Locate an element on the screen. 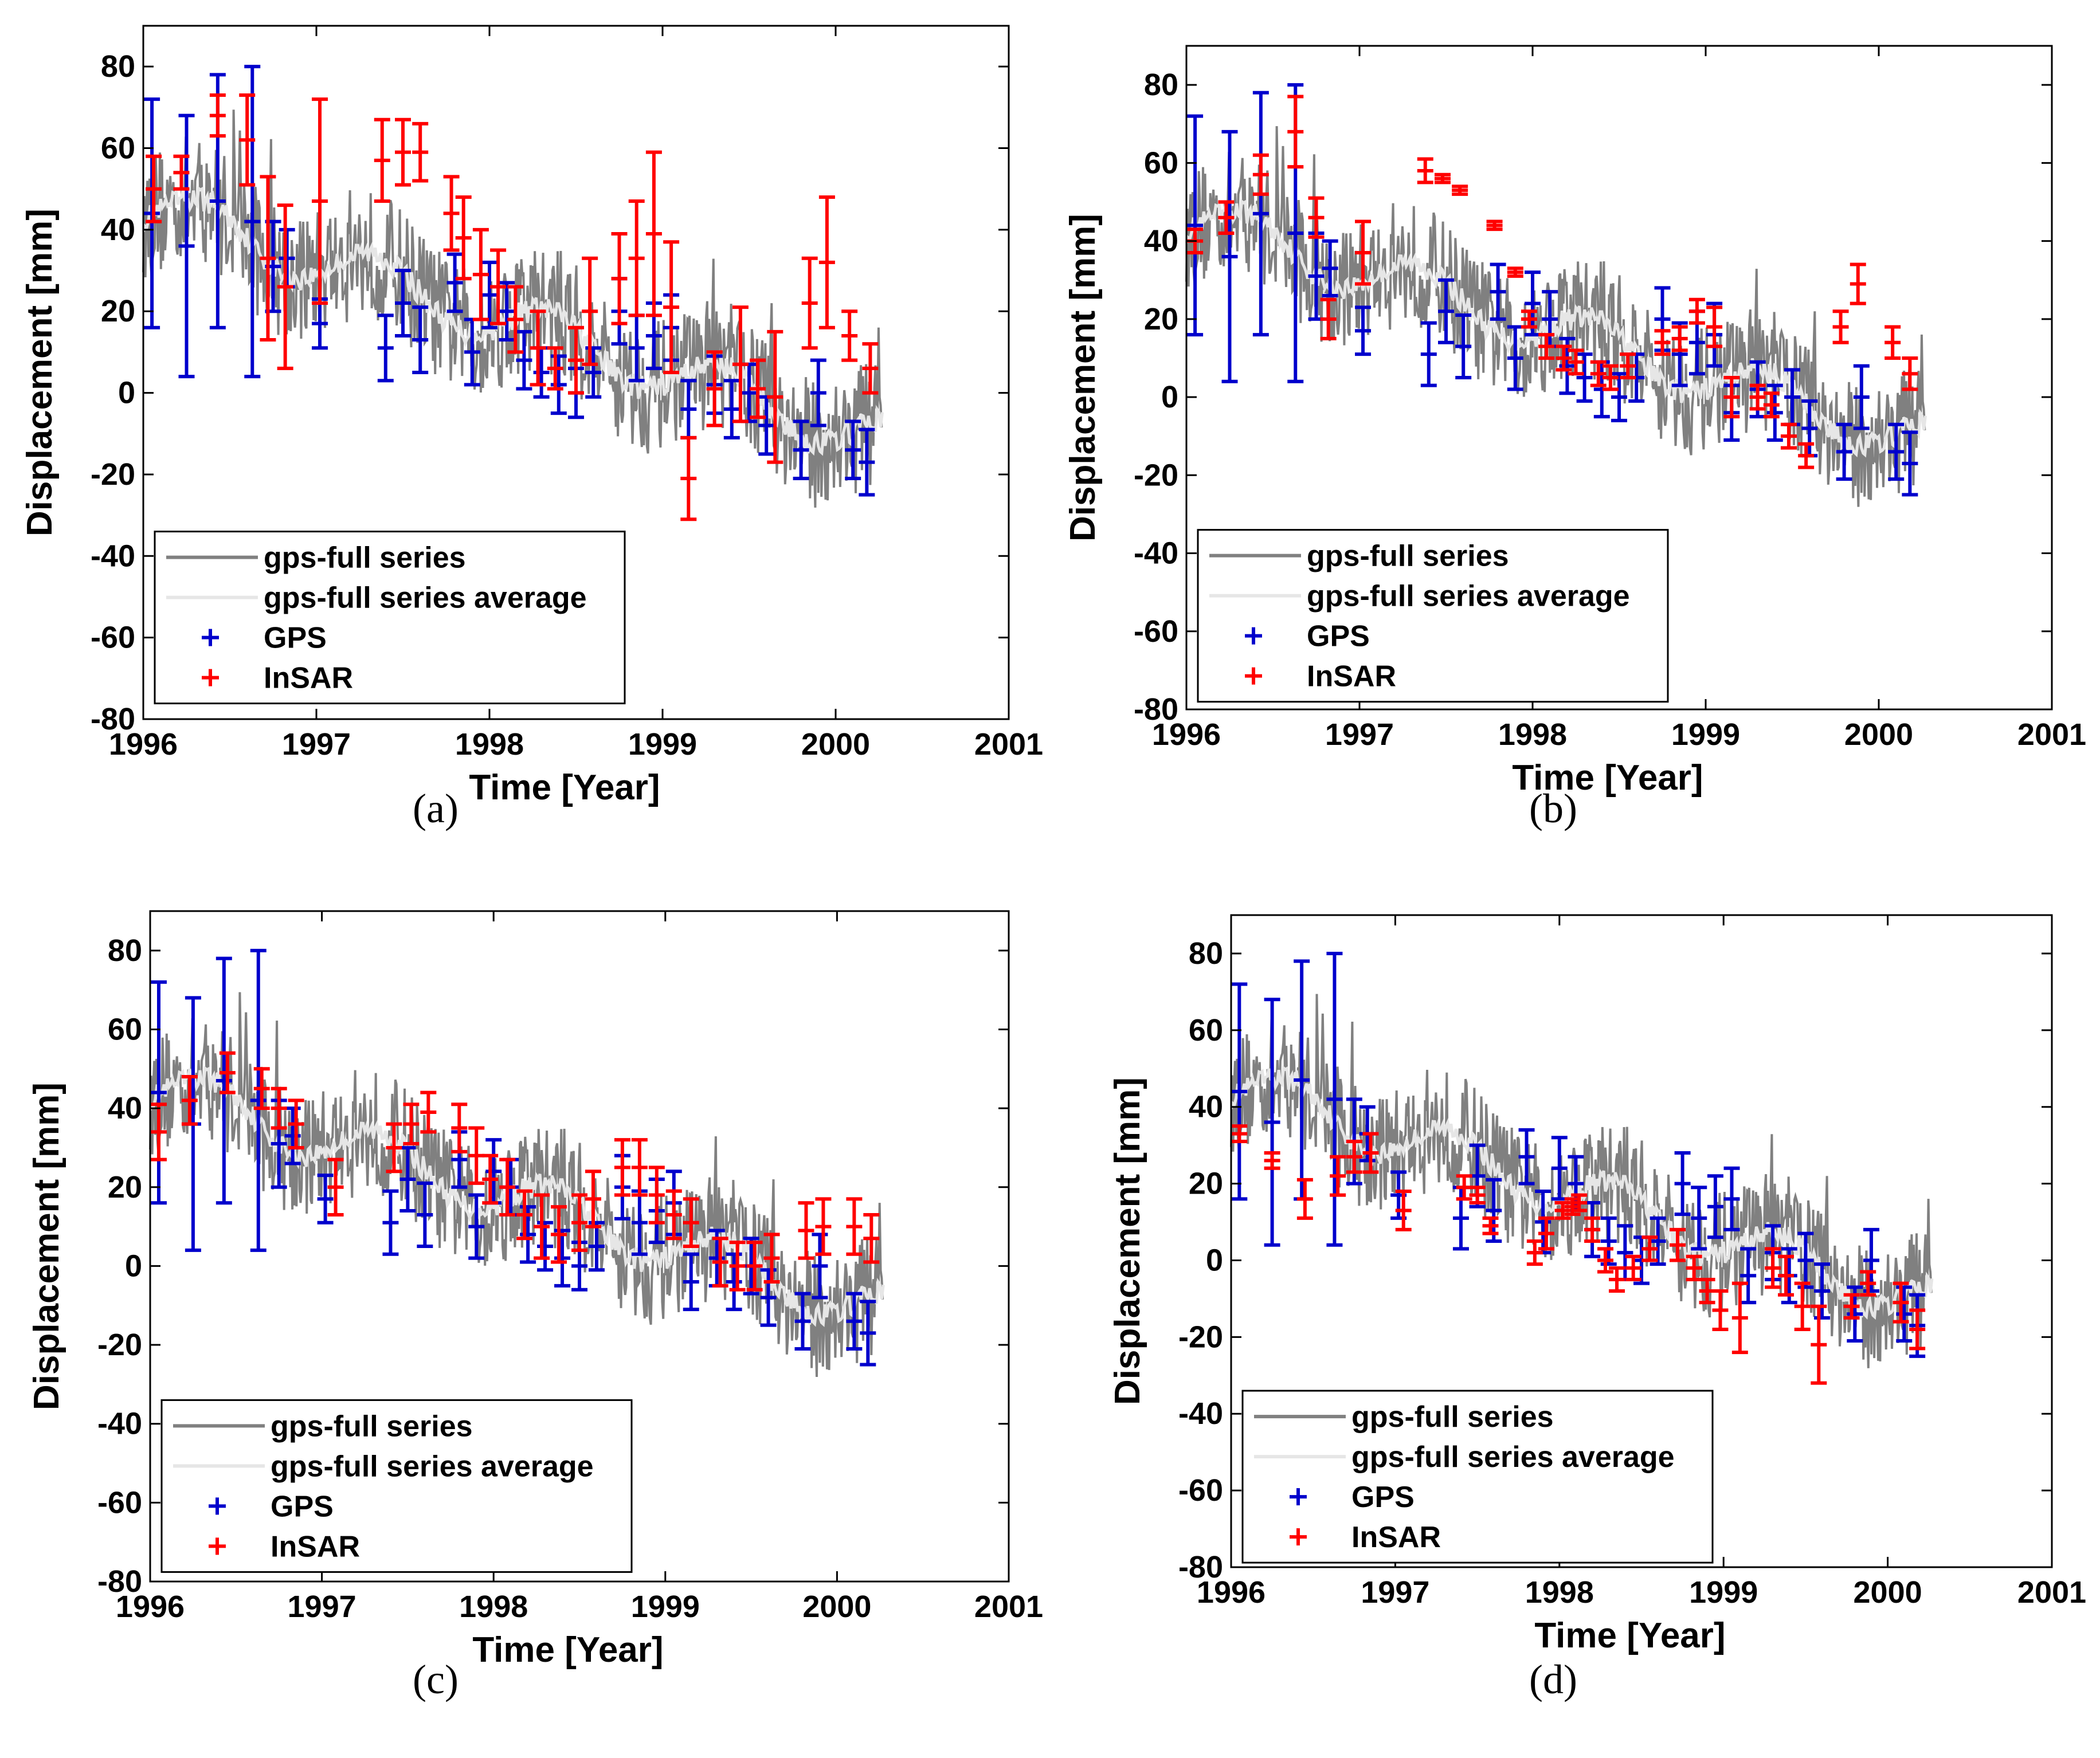 The image size is (2100, 1758). x-axis-label: Time [Year] is located at coordinates (1629, 1635).